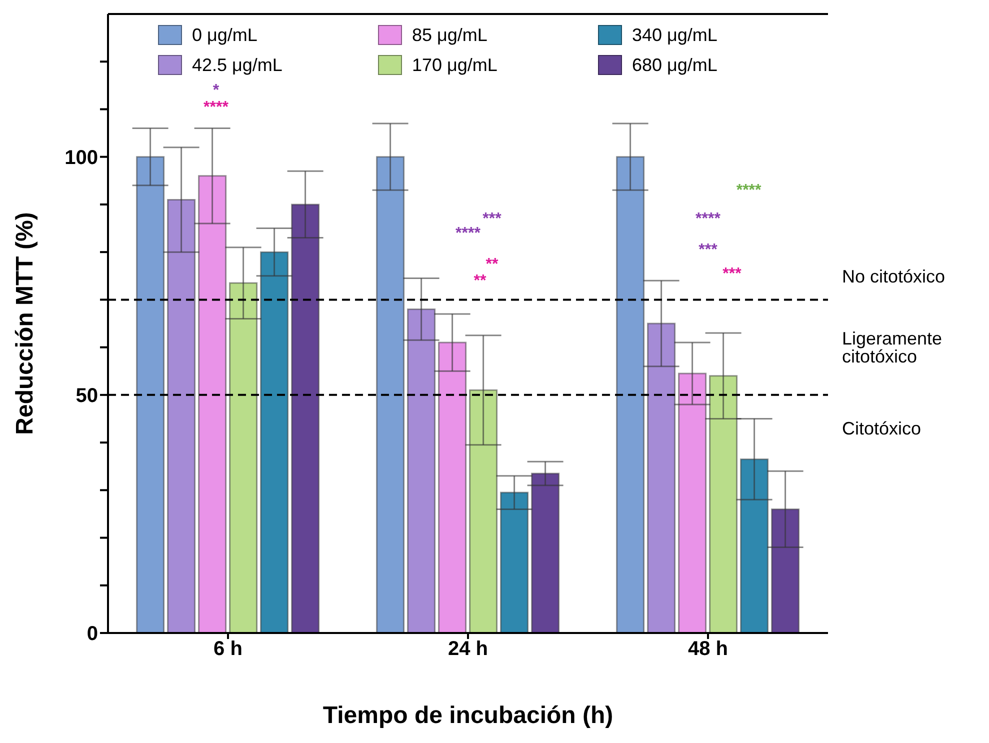 This screenshot has height=743, width=989. I want to click on legend-label: 42.5 μg/mL, so click(237, 65).